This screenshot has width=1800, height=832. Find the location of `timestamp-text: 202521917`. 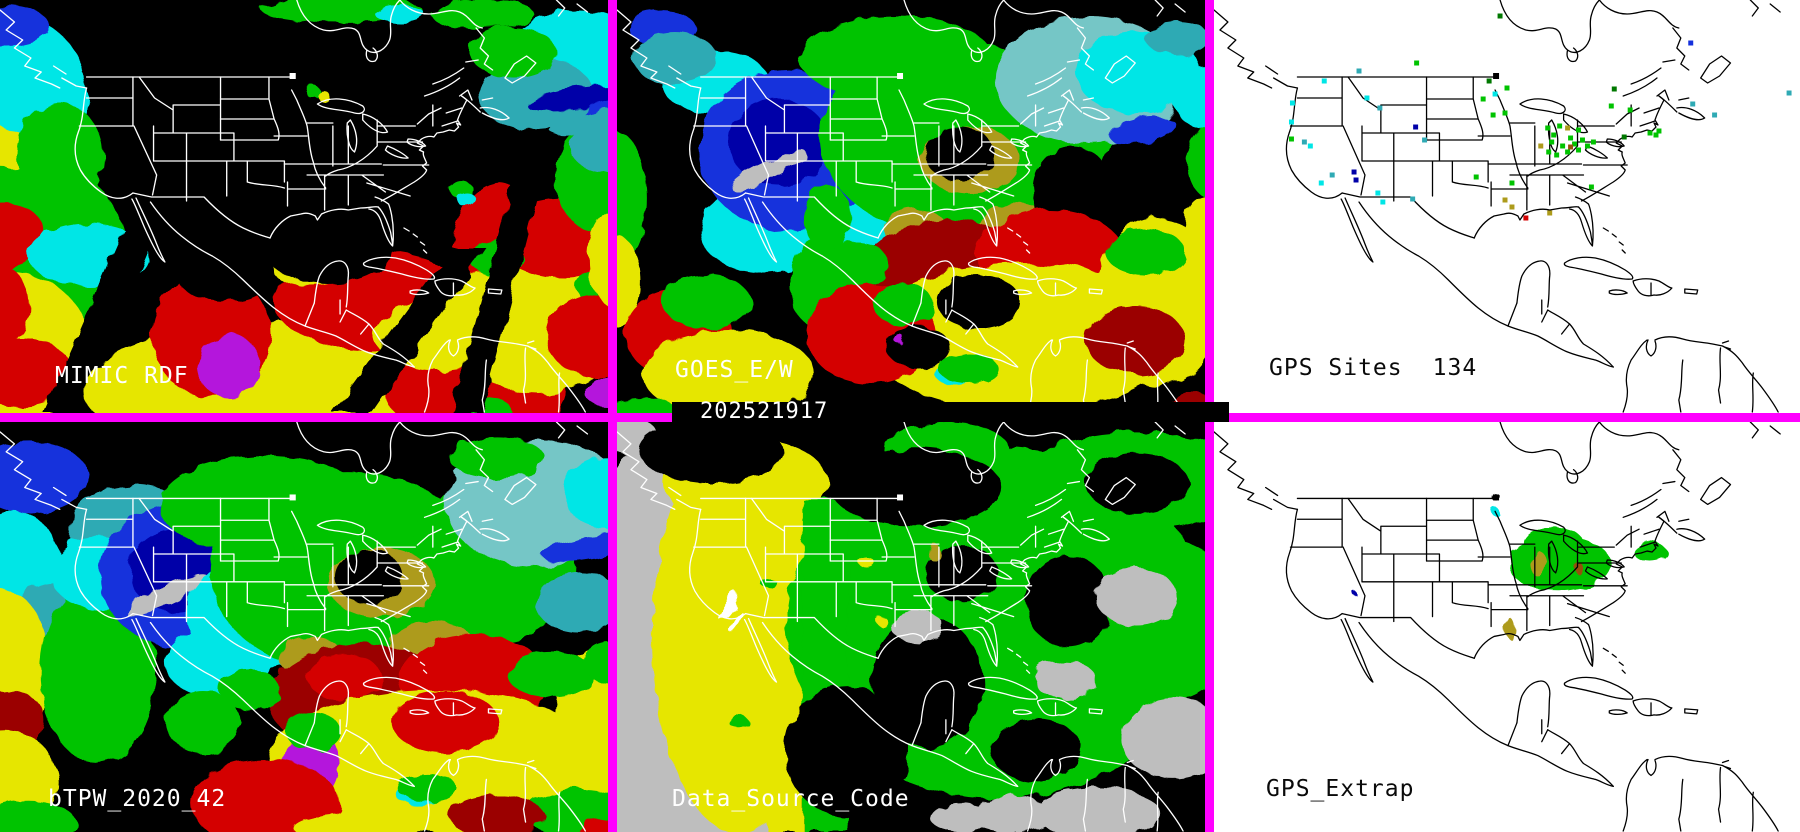

timestamp-text: 202521917 is located at coordinates (764, 411).